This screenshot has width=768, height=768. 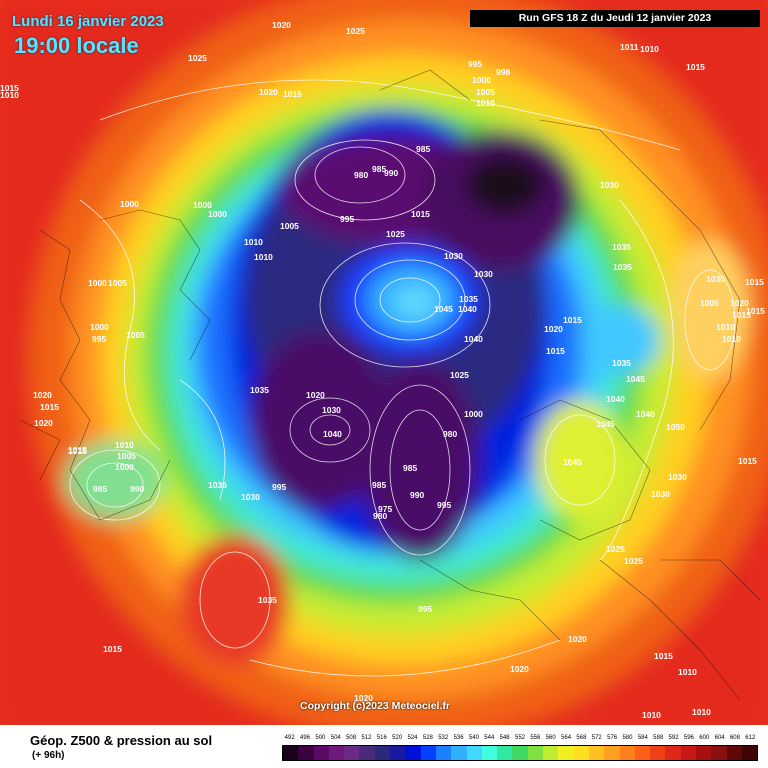 What do you see at coordinates (704, 738) in the screenshot?
I see `scale-tick-label: 600` at bounding box center [704, 738].